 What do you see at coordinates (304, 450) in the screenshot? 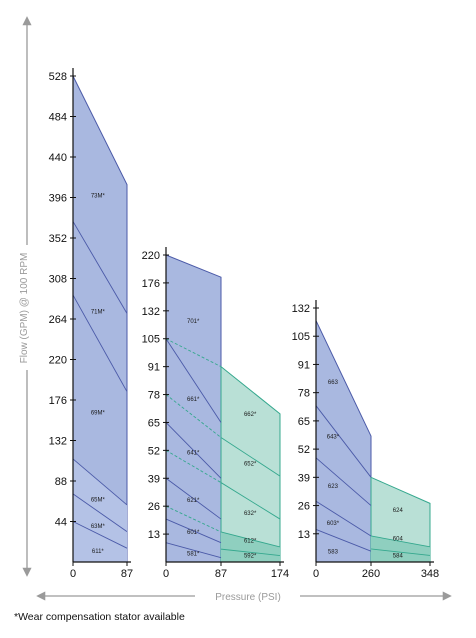
I see `right-y-tick-label: 52` at bounding box center [304, 450].